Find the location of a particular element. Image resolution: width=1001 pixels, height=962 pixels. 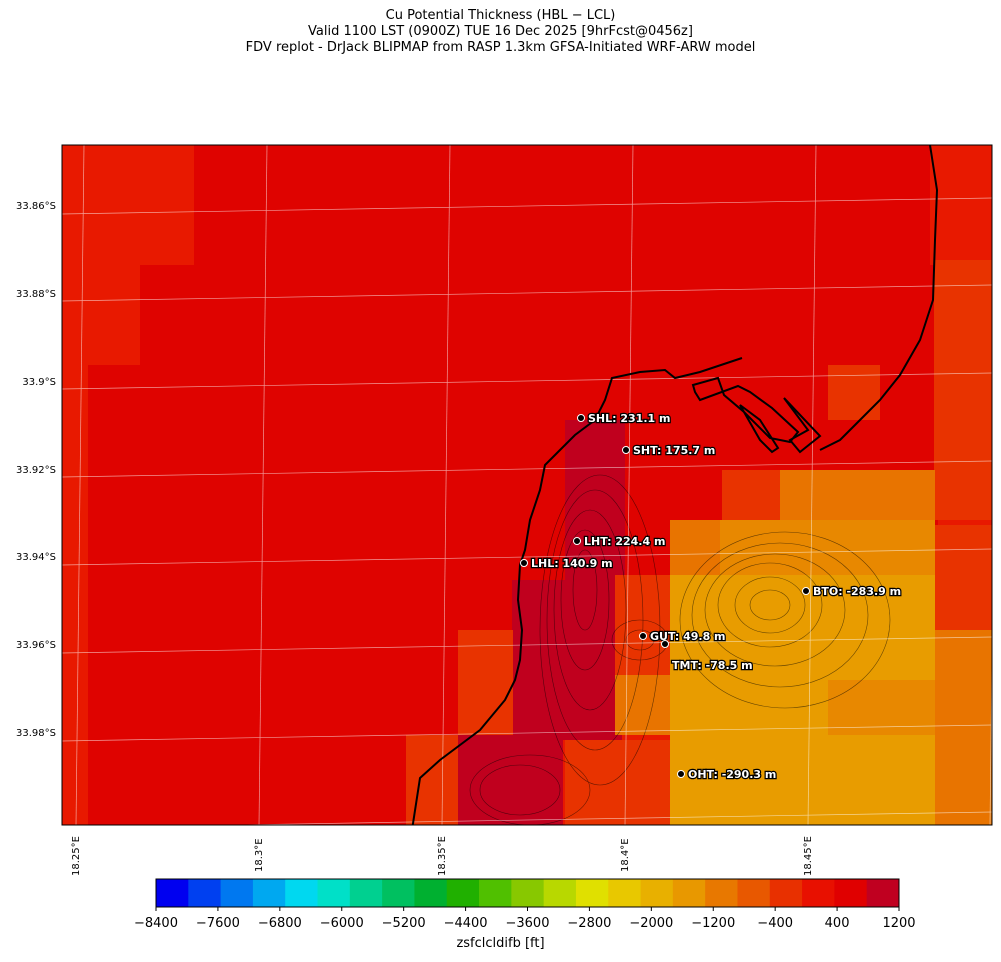

colorbar-tick-label: −5200 is located at coordinates (403, 923).